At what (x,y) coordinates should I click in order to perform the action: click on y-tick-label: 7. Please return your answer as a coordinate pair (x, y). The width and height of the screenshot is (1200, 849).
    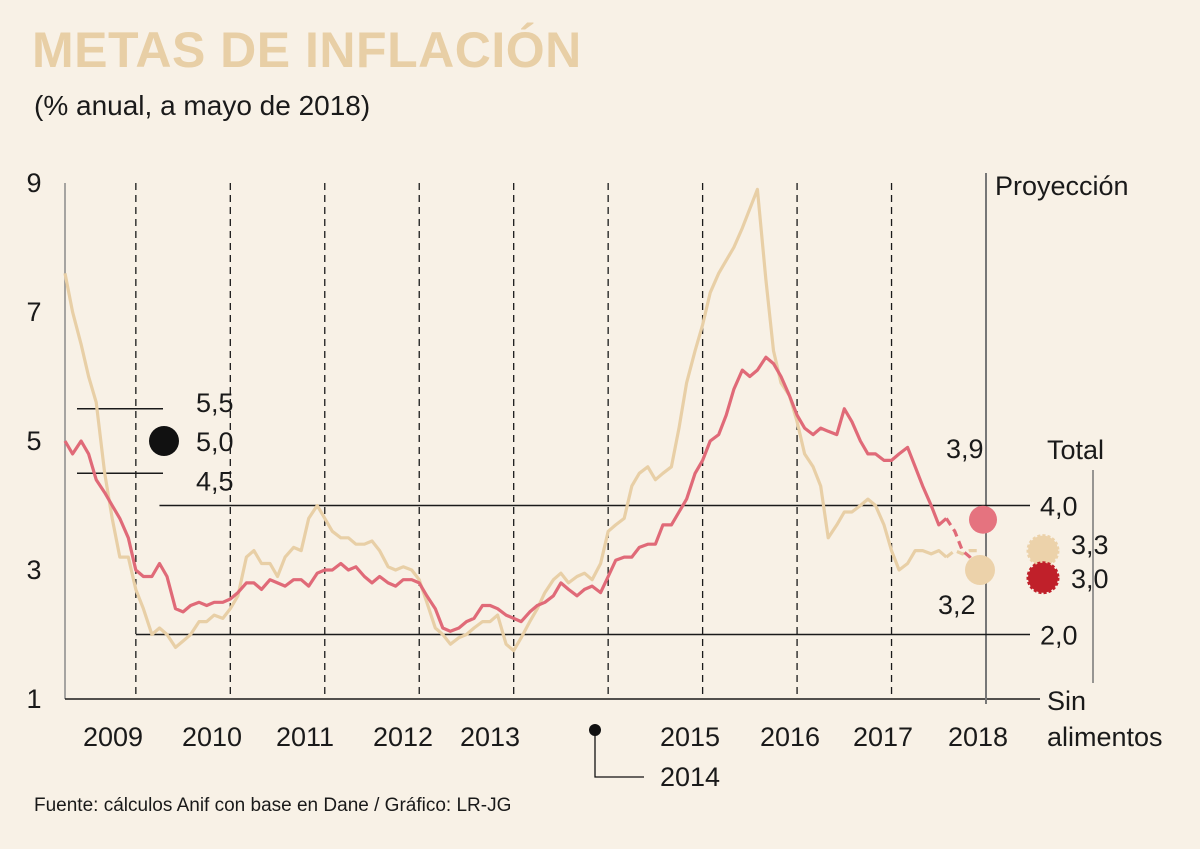
    Looking at the image, I should click on (33, 312).